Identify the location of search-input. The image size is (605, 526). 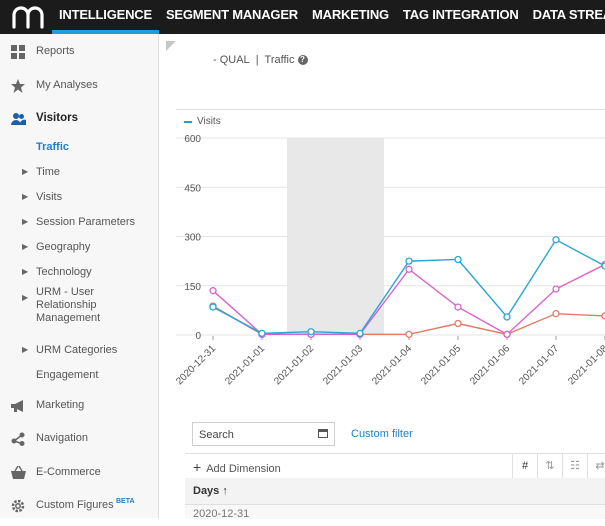
(254, 435).